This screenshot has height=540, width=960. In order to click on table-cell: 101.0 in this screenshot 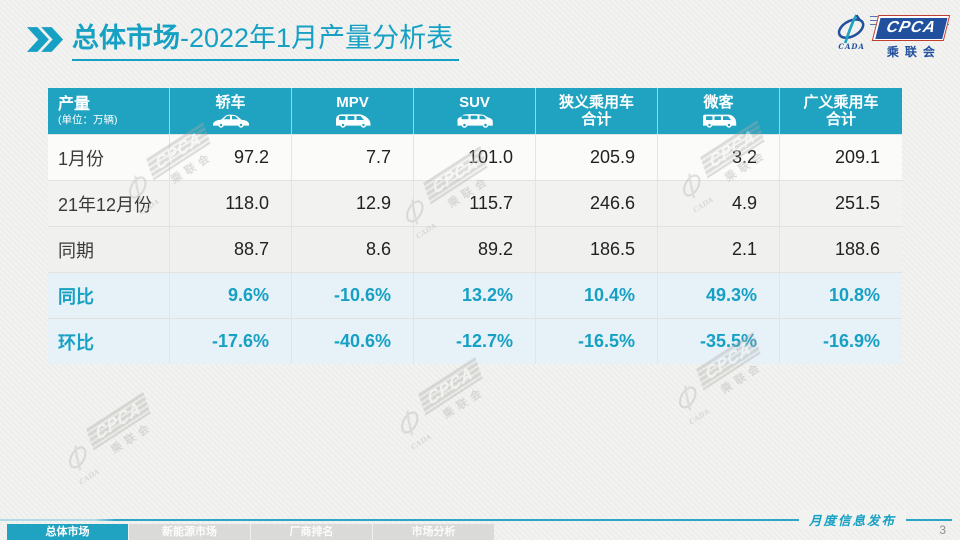, I will do `click(475, 157)`.